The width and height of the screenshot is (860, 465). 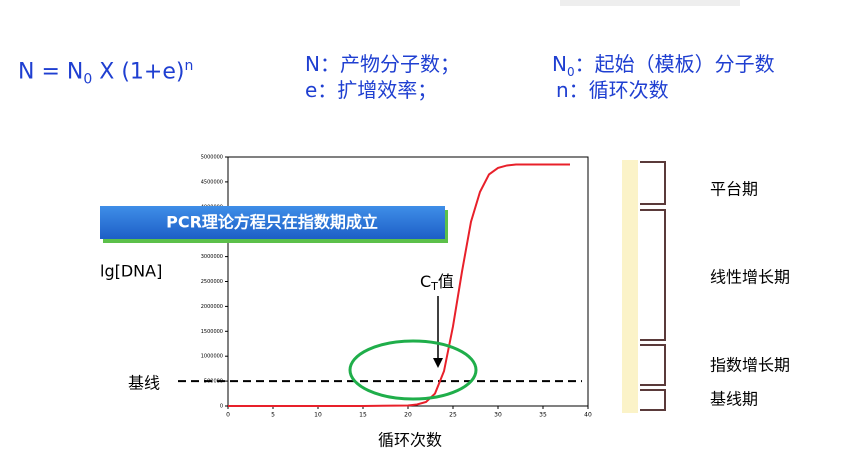 What do you see at coordinates (371, 90) in the screenshot?
I see `definition: e：扩增效率；` at bounding box center [371, 90].